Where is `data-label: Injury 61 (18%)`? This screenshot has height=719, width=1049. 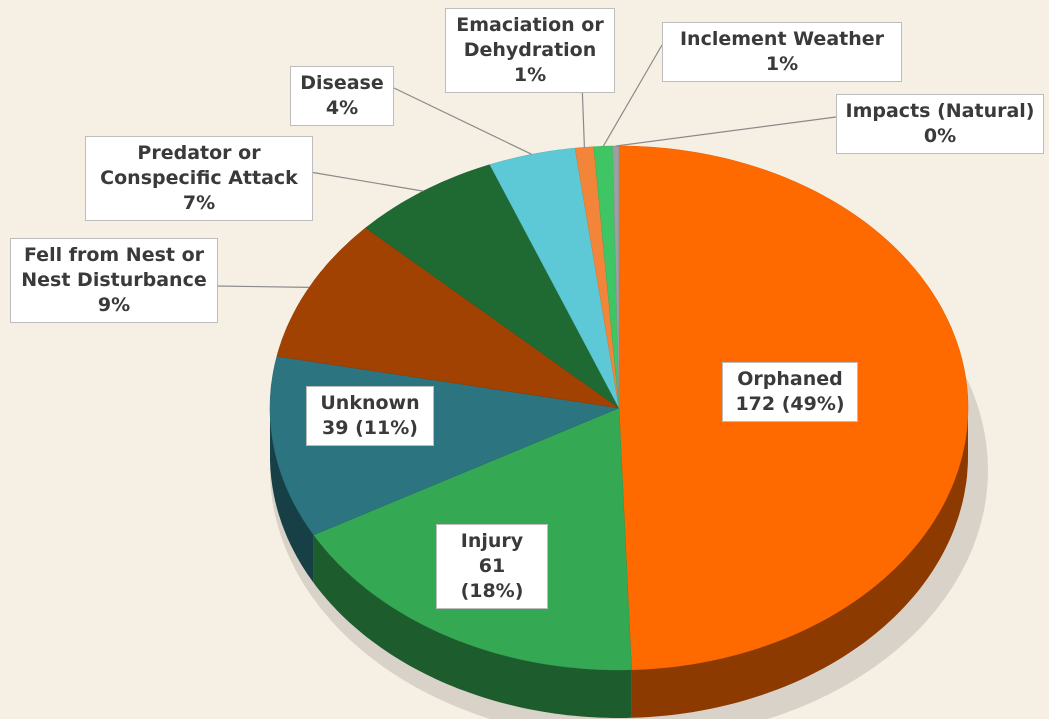
data-label: Injury 61 (18%) is located at coordinates (492, 566).